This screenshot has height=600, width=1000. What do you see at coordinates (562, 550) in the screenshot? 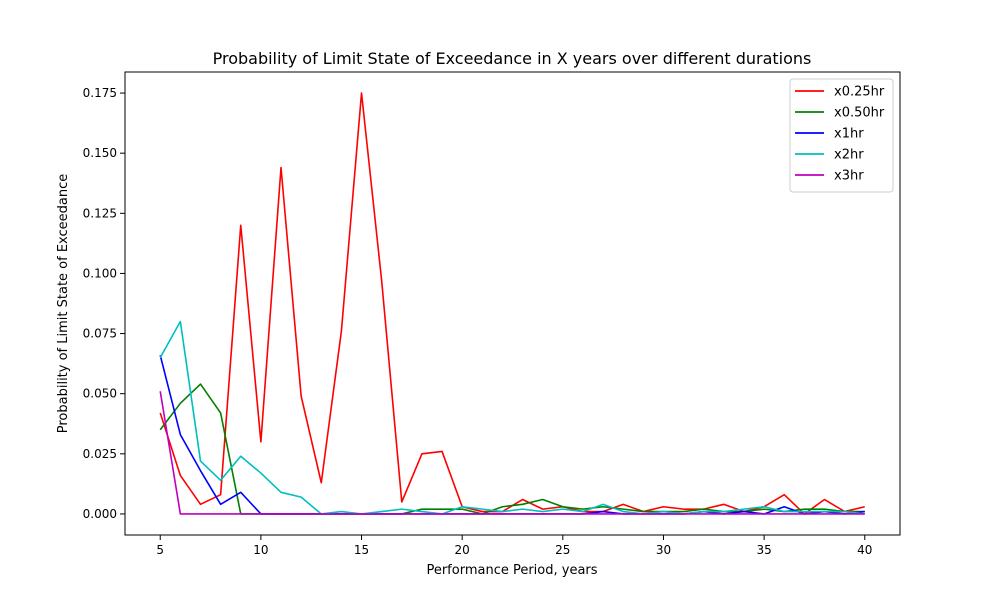
I see `x-tick-label: 25` at bounding box center [562, 550].